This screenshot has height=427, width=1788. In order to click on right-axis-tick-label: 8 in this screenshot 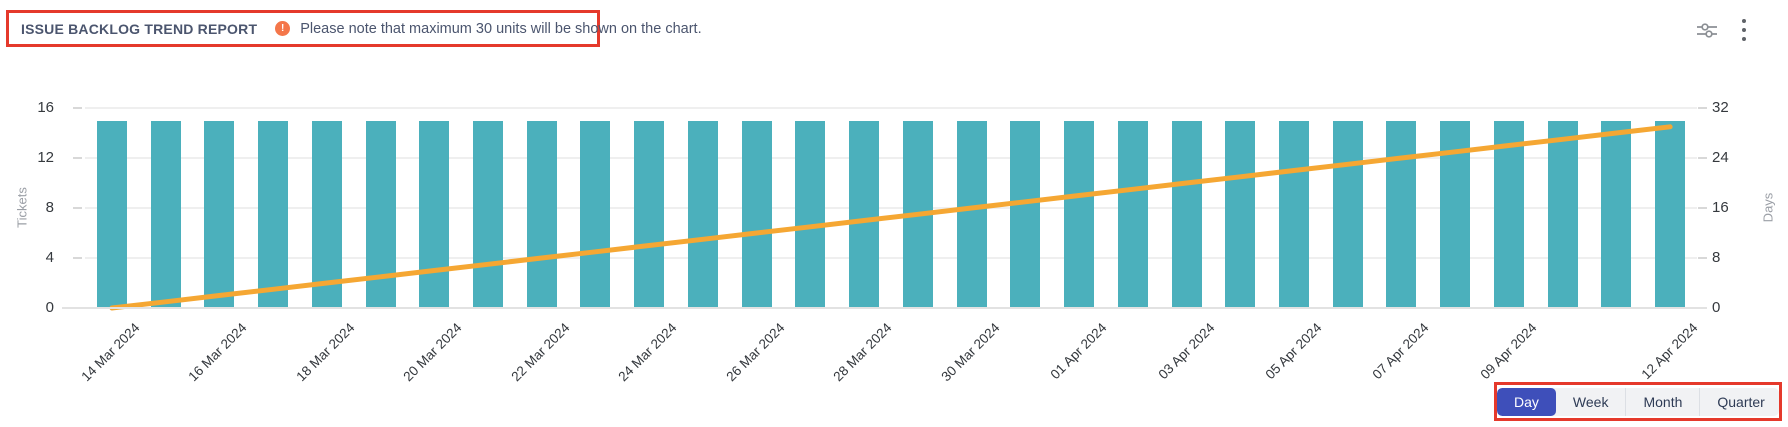, I will do `click(1716, 257)`.